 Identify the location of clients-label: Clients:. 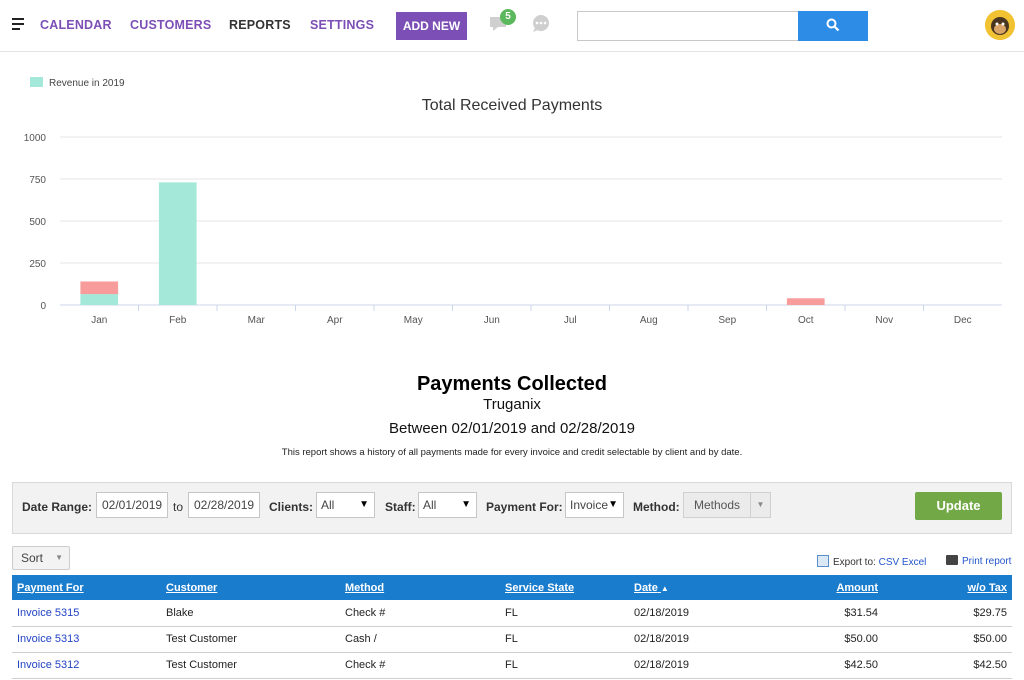
(291, 507).